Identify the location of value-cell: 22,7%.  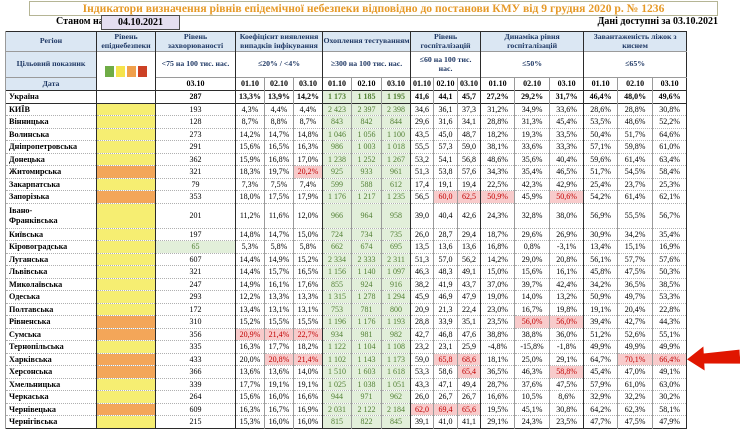
(307, 334).